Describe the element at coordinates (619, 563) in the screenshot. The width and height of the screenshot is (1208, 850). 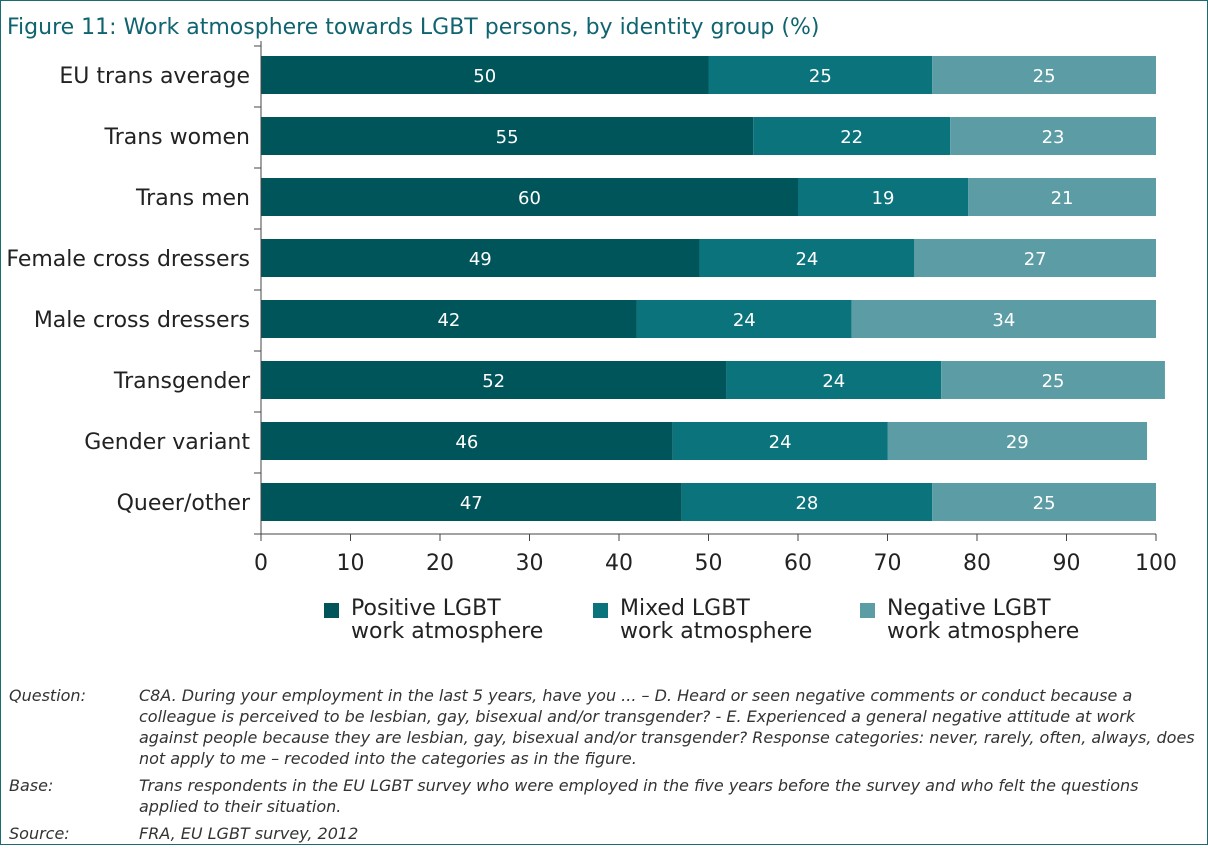
I see `x-tick-label: 40` at that location.